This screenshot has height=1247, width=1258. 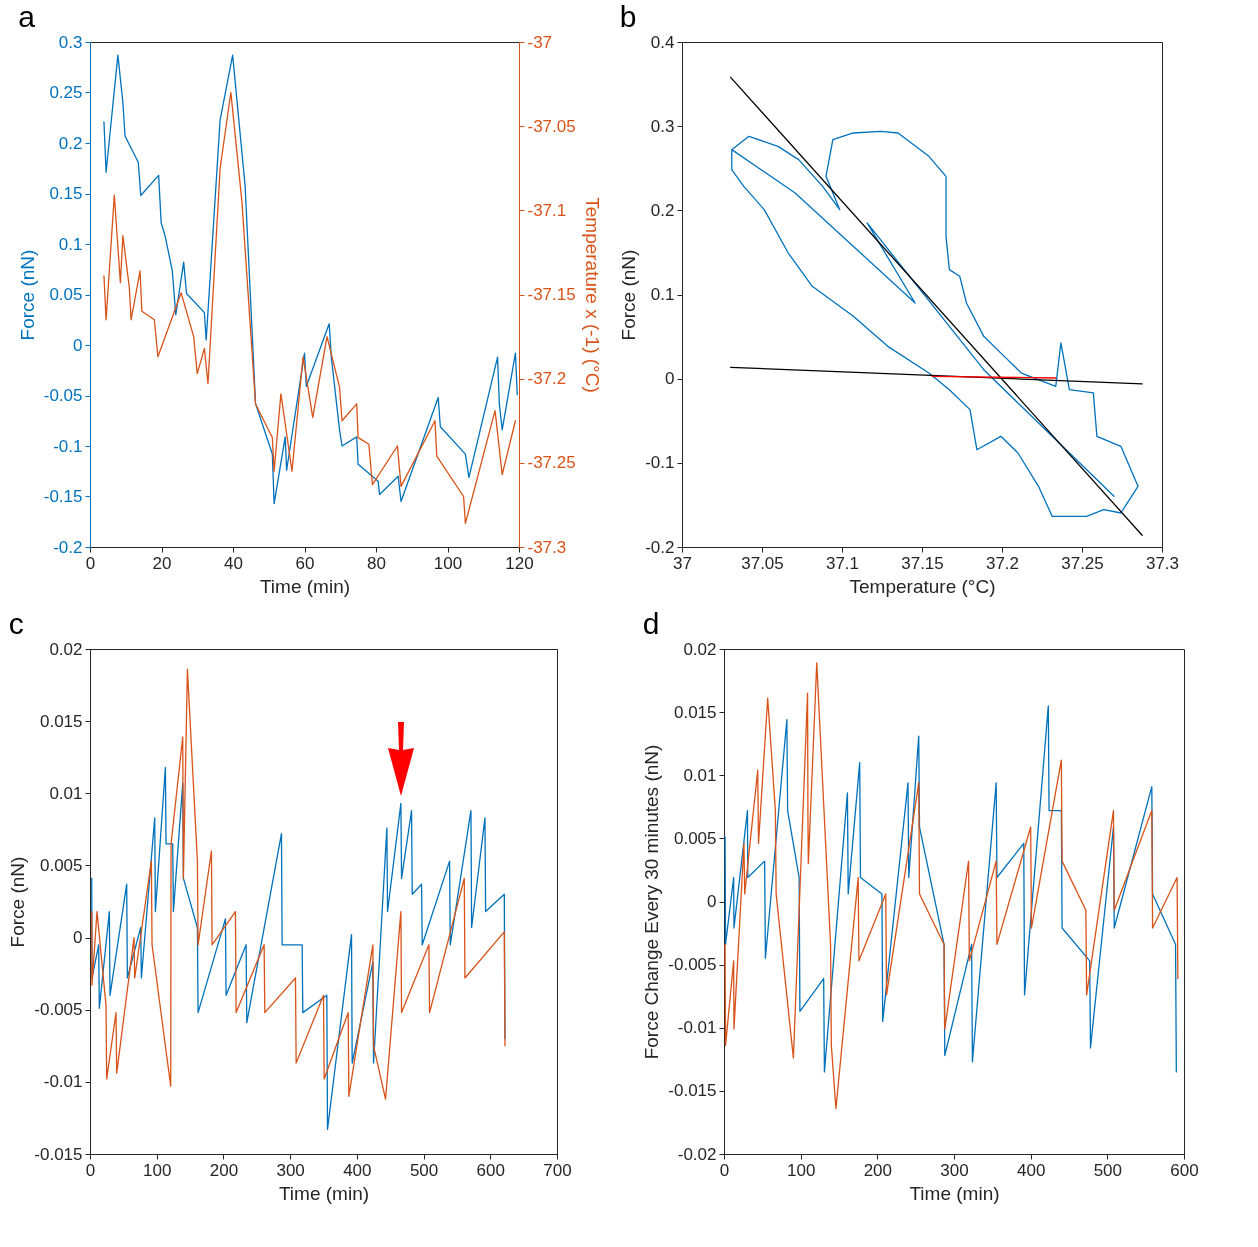 What do you see at coordinates (628, 16) in the screenshot?
I see `chart-title: b` at bounding box center [628, 16].